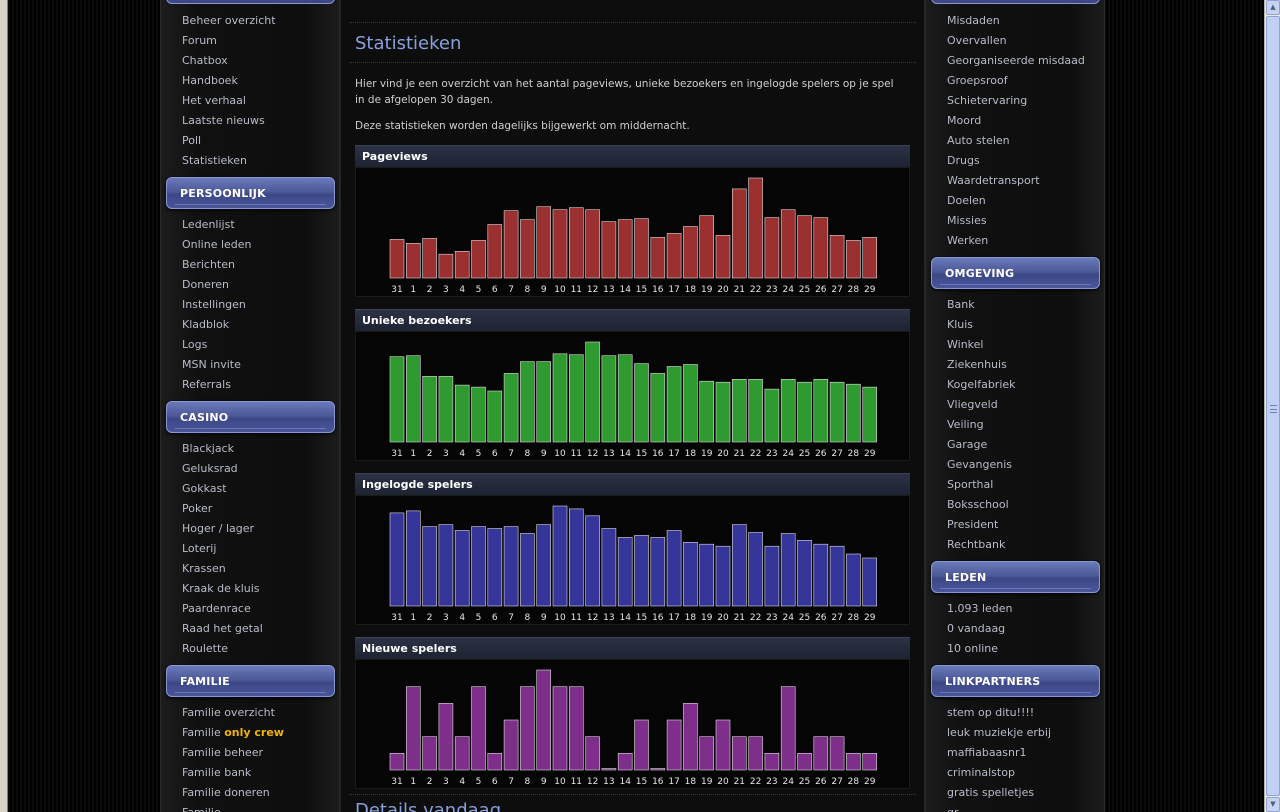 The image size is (1280, 812). What do you see at coordinates (673, 782) in the screenshot?
I see `tick-label: 17` at bounding box center [673, 782].